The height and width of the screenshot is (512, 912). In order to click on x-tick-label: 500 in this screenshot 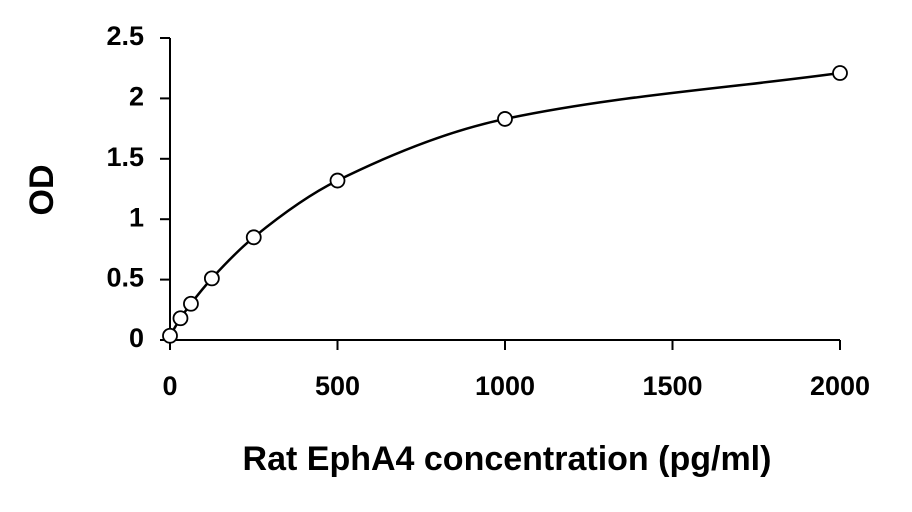, I will do `click(337, 386)`.